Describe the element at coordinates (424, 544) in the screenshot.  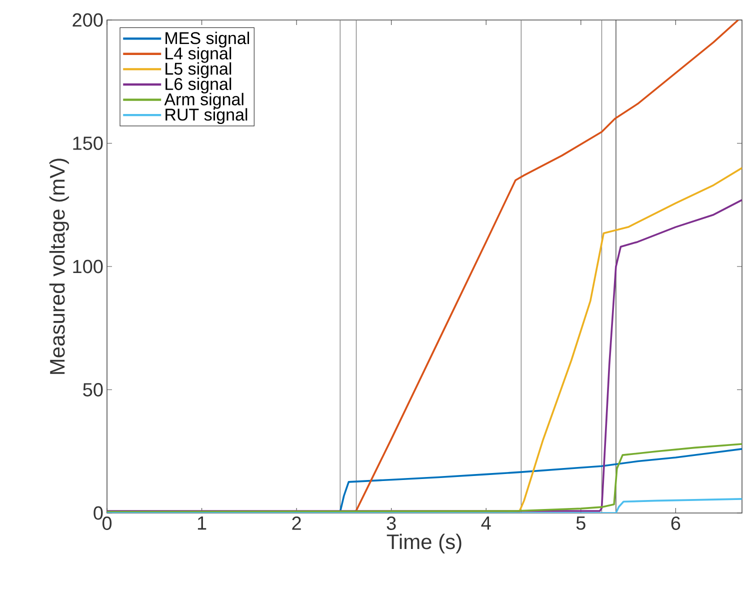
I see `x-axis-title: Time (s)` at that location.